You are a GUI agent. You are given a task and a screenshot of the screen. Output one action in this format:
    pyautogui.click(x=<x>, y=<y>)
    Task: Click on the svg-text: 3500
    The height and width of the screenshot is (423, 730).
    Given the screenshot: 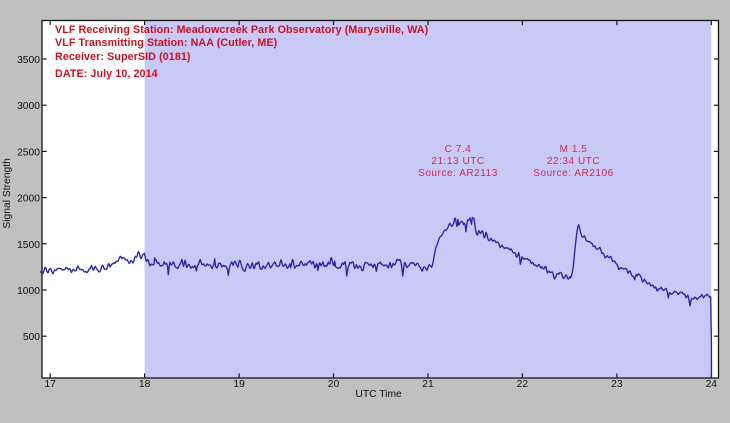 What is the action you would take?
    pyautogui.click(x=28, y=60)
    